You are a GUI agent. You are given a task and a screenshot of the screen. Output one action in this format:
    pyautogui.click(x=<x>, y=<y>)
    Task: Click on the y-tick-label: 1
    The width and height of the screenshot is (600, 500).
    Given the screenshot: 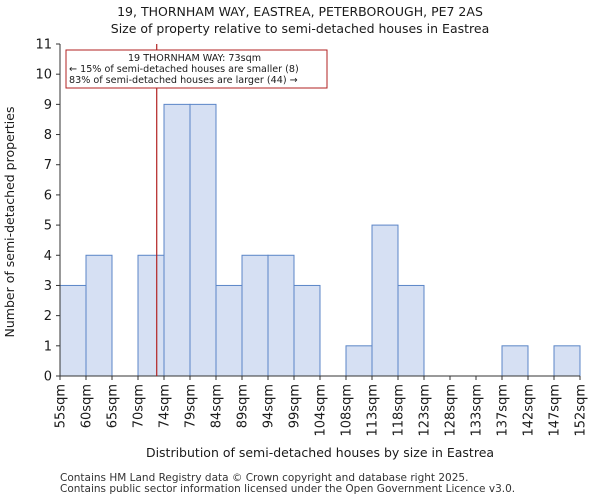 What is the action you would take?
    pyautogui.click(x=48, y=346)
    